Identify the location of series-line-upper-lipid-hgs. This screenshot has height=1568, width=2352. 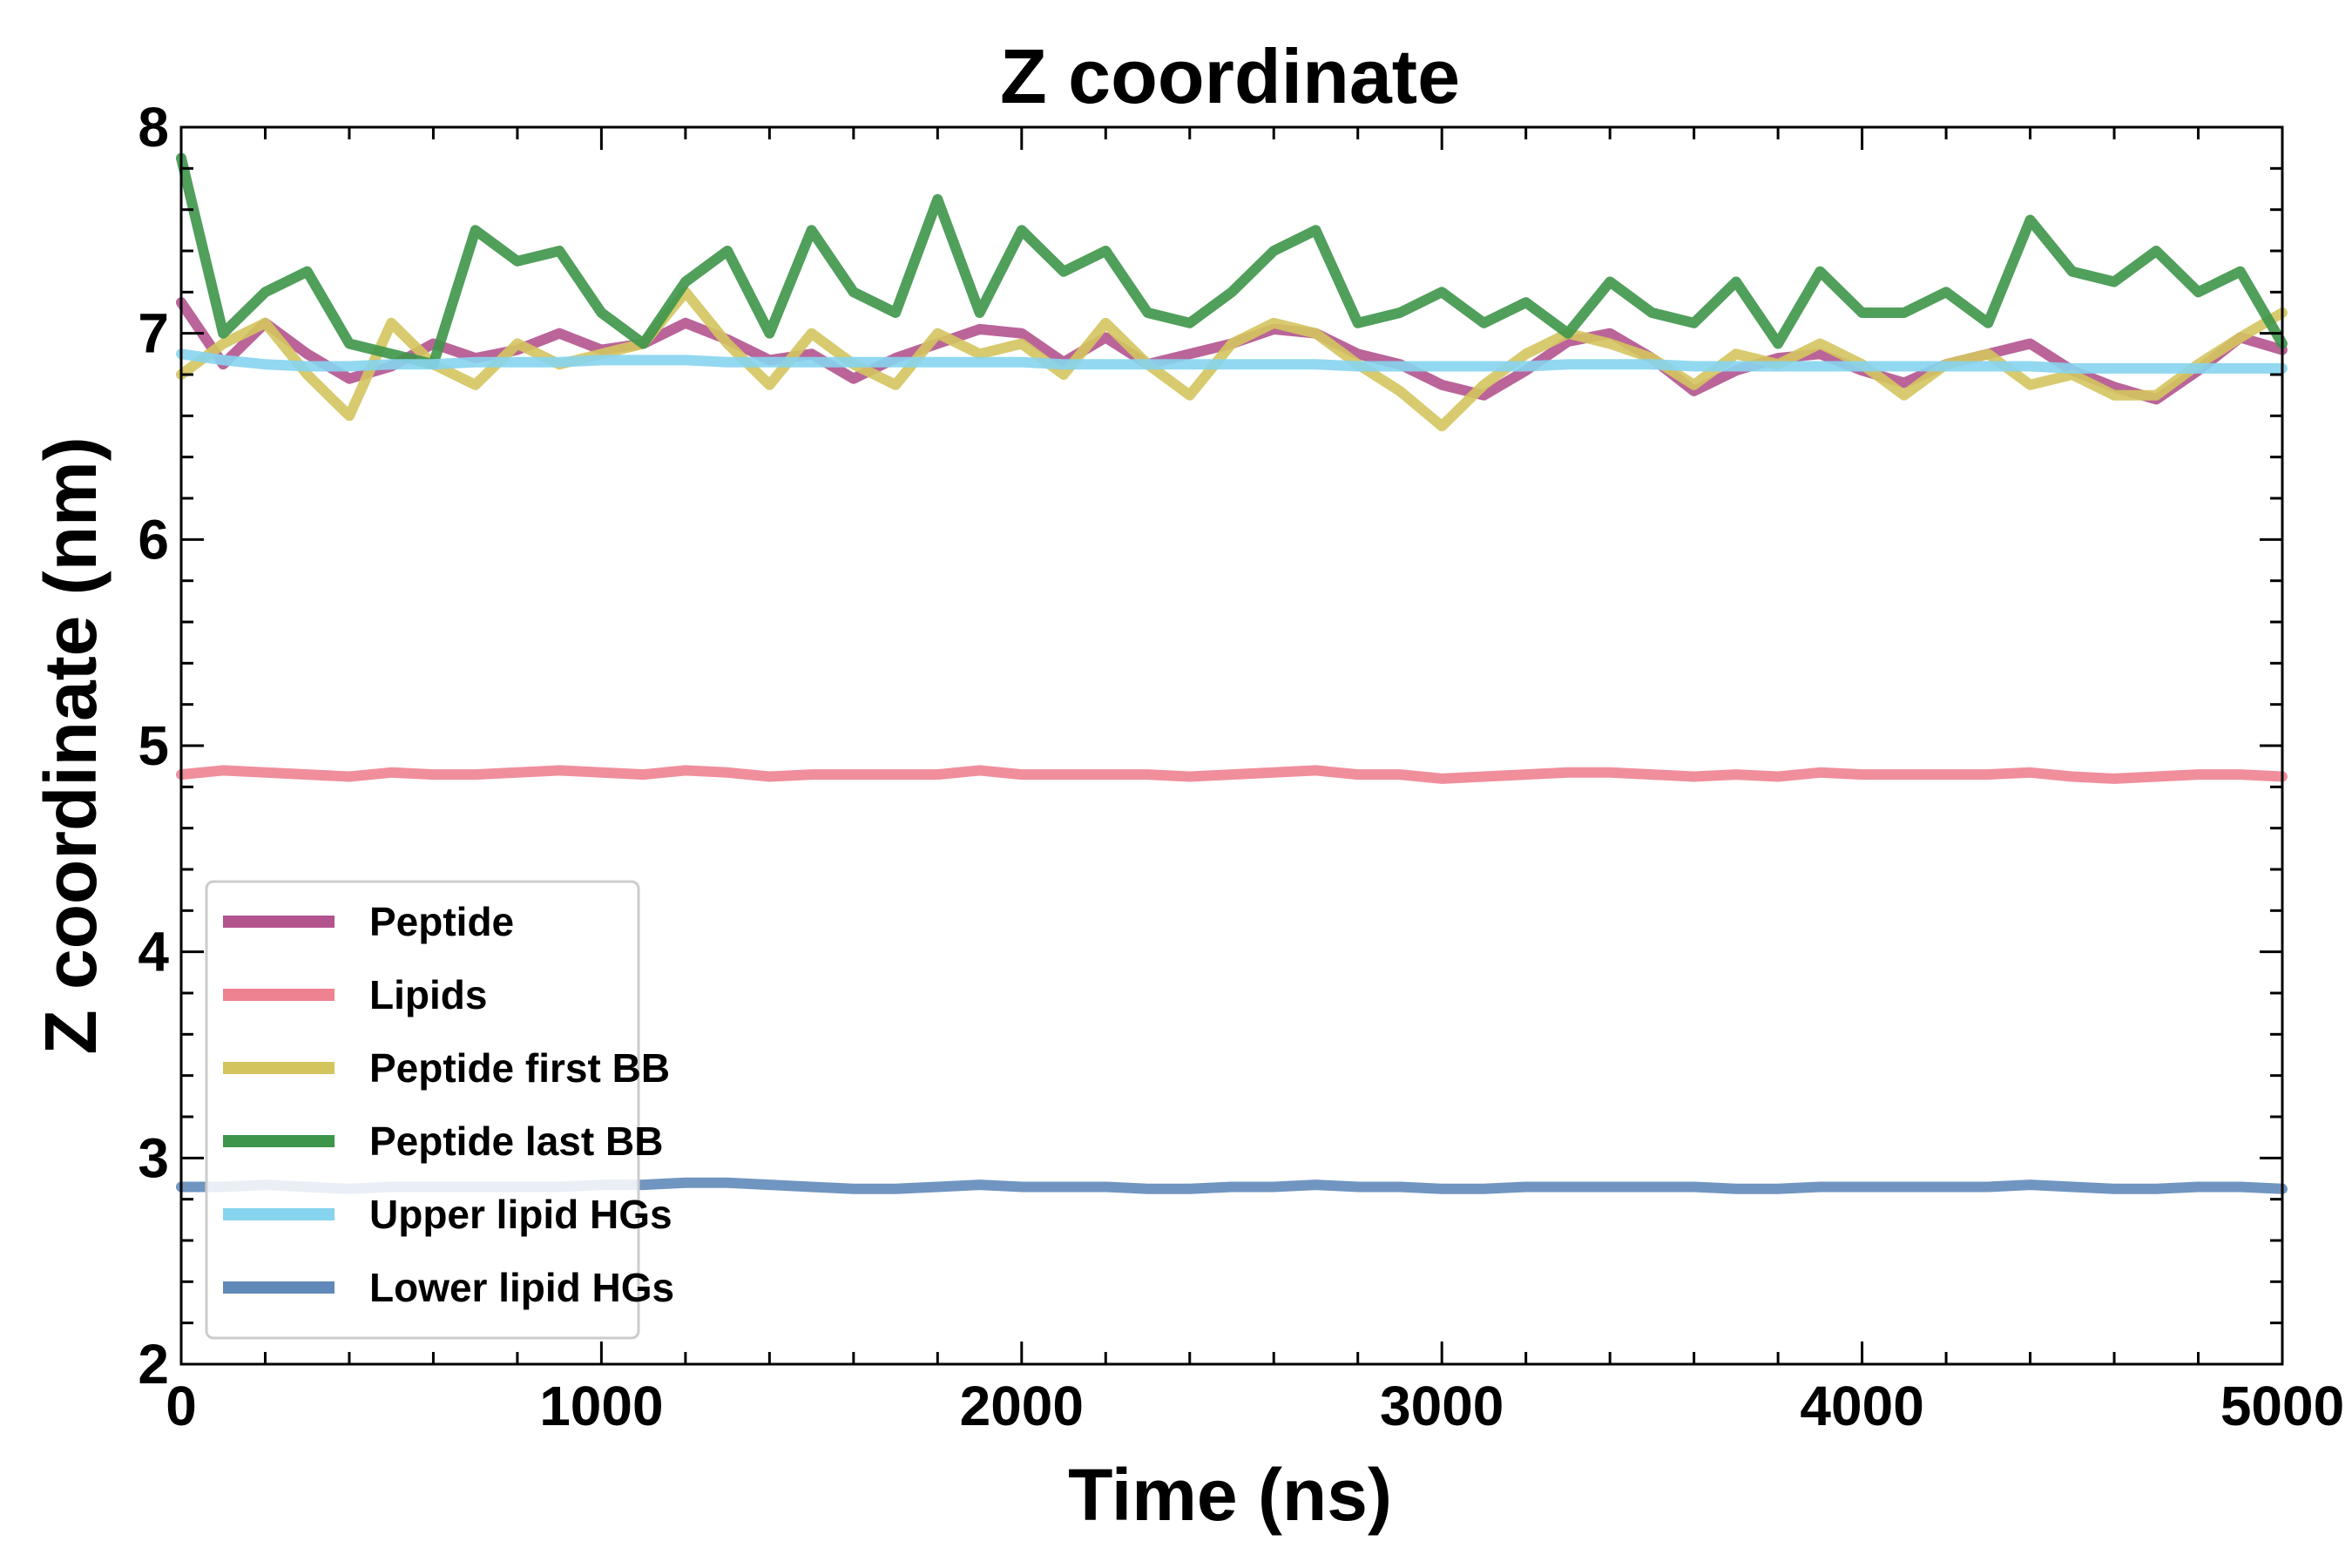
(1232, 361).